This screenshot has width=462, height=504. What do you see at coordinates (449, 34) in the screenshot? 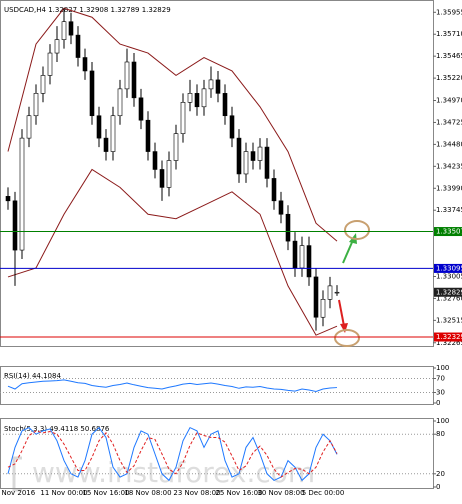
I see `y-tick-label: 1.35710` at bounding box center [449, 34].